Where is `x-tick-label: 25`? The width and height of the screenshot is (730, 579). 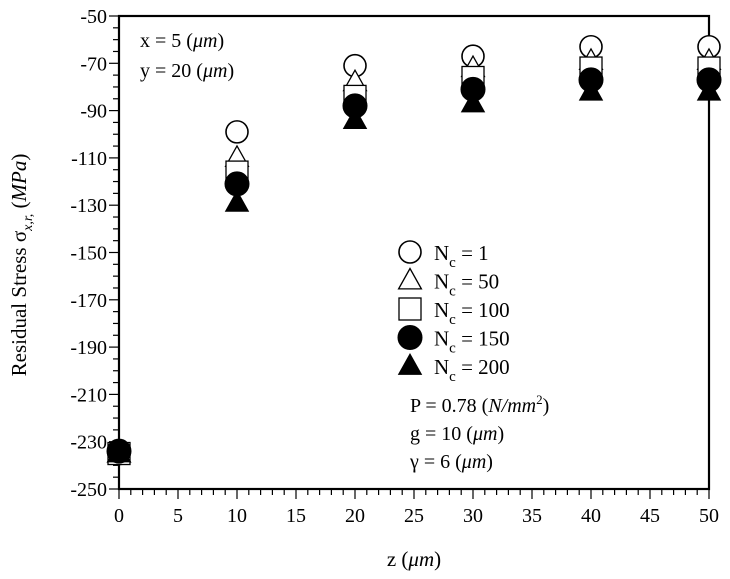
x-tick-label: 25 is located at coordinates (414, 516).